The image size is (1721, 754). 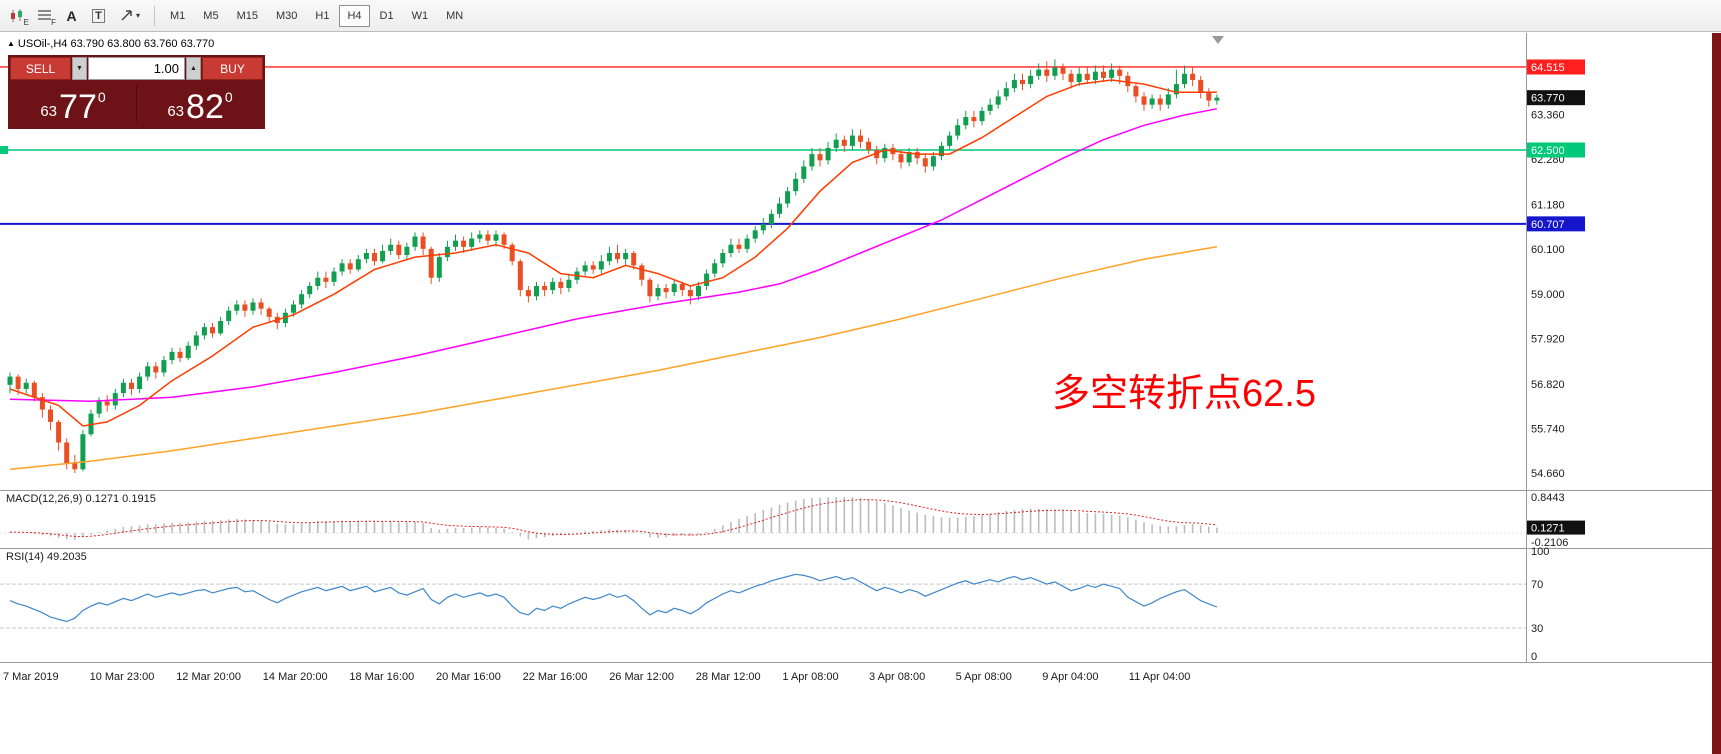 I want to click on axis-label: 0.8443, so click(x=1548, y=498).